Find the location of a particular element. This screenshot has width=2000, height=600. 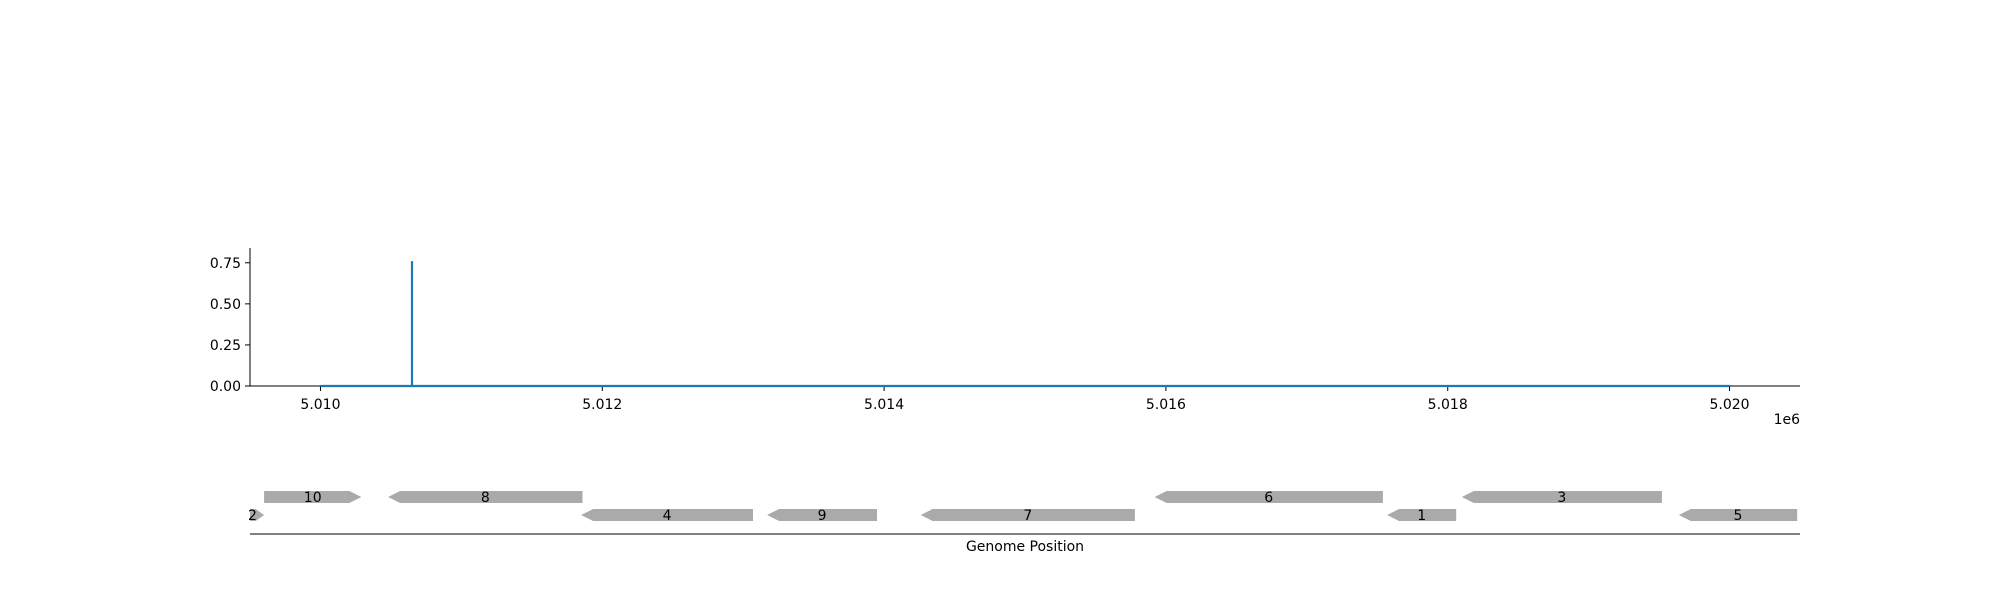

gene-2: 2 is located at coordinates (256, 516).